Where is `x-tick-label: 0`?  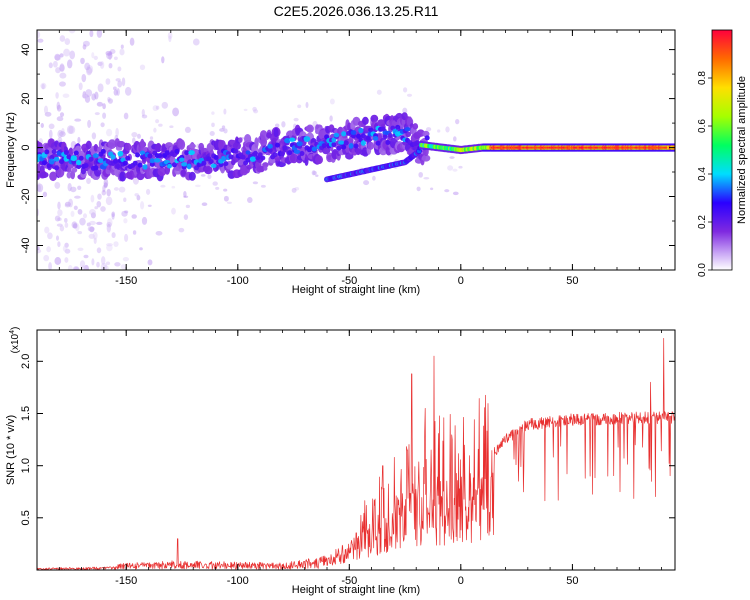
x-tick-label: 0 is located at coordinates (461, 281).